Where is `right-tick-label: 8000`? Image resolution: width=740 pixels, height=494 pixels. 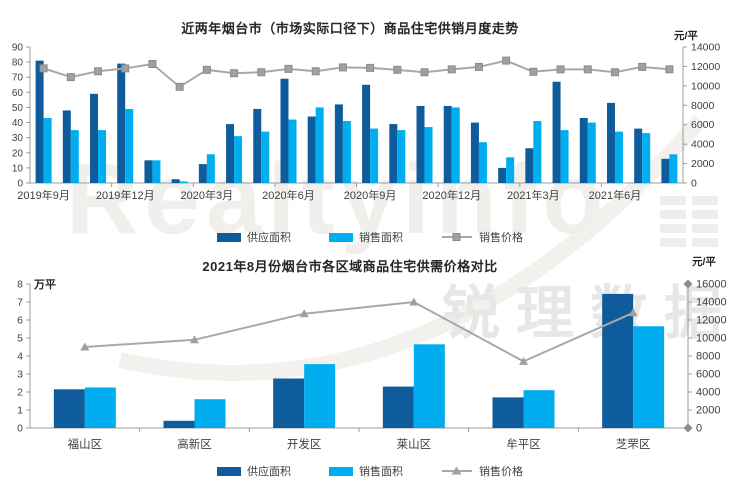 right-tick-label: 8000 is located at coordinates (703, 106).